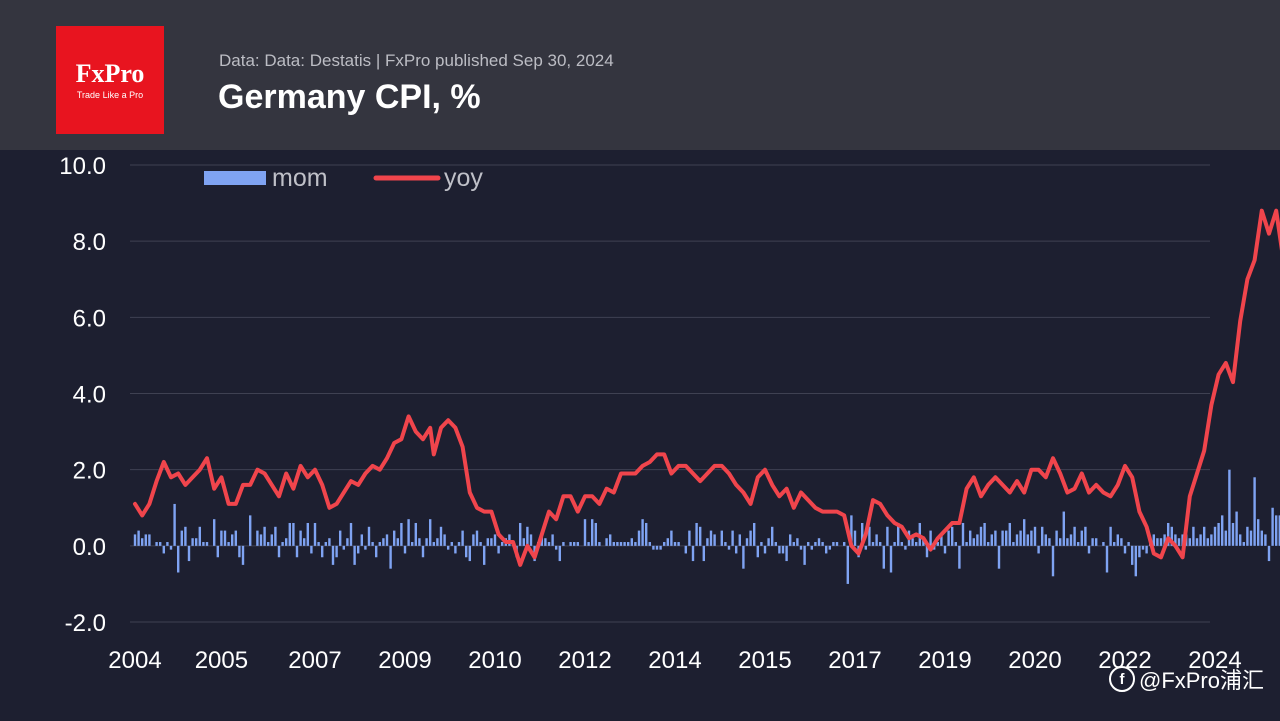 This screenshot has width=1280, height=721. I want to click on x-tick-label: 2015, so click(764, 660).